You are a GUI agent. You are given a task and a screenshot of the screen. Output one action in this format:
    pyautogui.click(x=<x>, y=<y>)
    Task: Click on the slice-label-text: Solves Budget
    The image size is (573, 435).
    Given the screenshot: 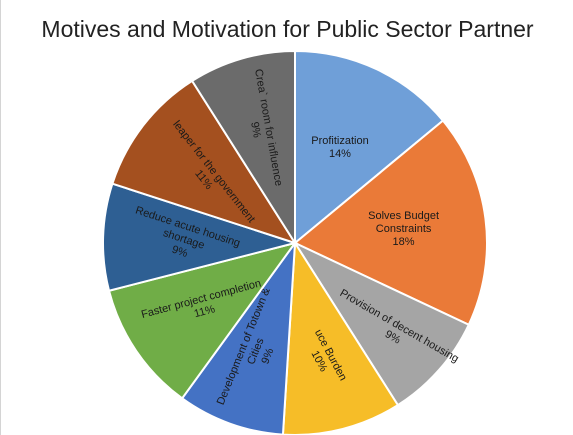 What is the action you would take?
    pyautogui.click(x=403, y=216)
    